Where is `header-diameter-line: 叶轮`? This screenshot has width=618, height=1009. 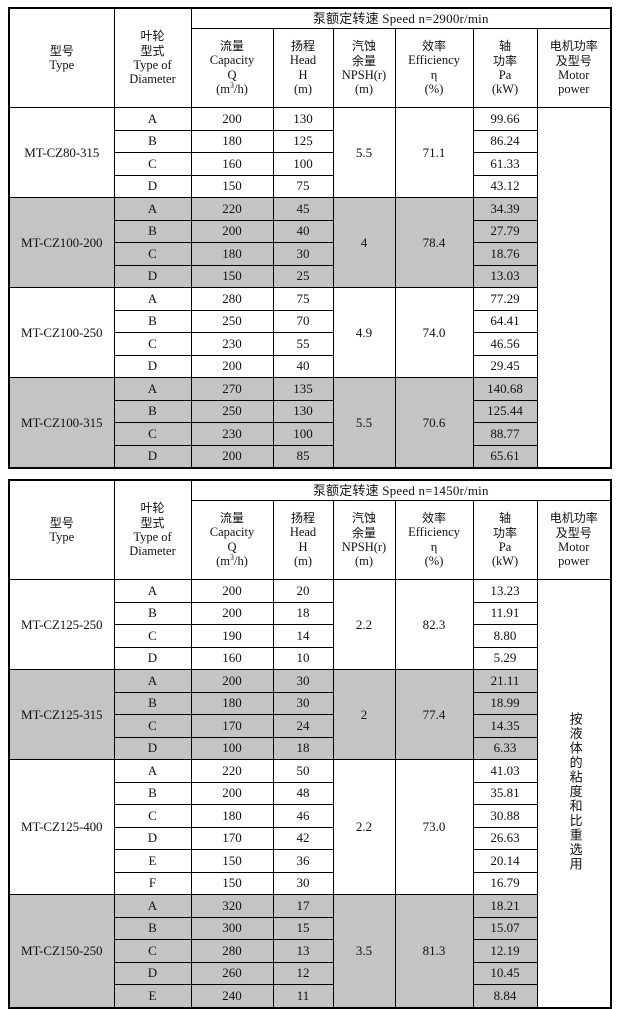 header-diameter-line: 叶轮 is located at coordinates (152, 508).